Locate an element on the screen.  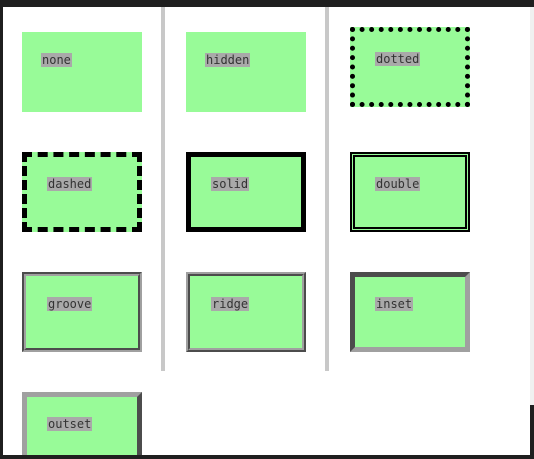
box-dashed: dashed is located at coordinates (82, 192).